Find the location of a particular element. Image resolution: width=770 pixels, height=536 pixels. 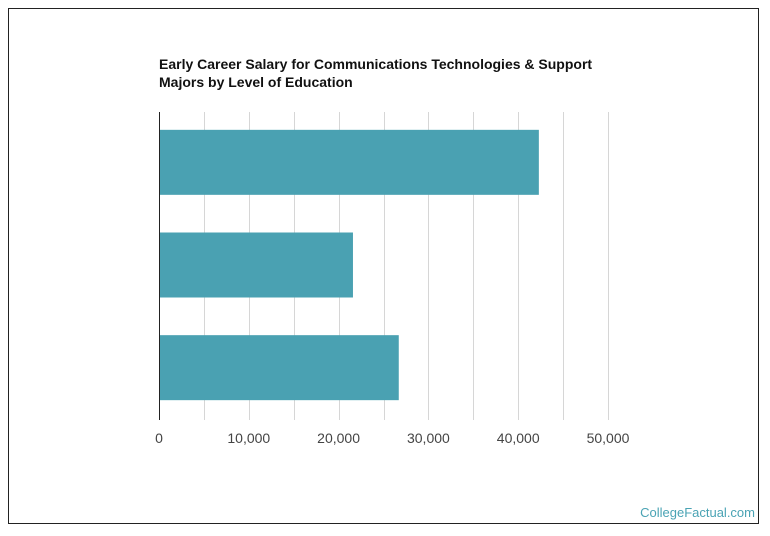

x-tick-label: 0 is located at coordinates (159, 438).